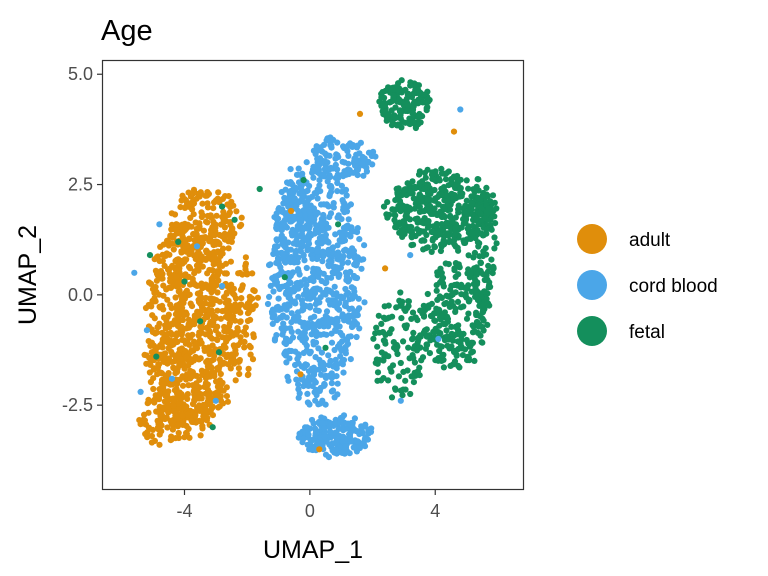  Describe the element at coordinates (435, 511) in the screenshot. I see `x-tick-label: 4` at that location.